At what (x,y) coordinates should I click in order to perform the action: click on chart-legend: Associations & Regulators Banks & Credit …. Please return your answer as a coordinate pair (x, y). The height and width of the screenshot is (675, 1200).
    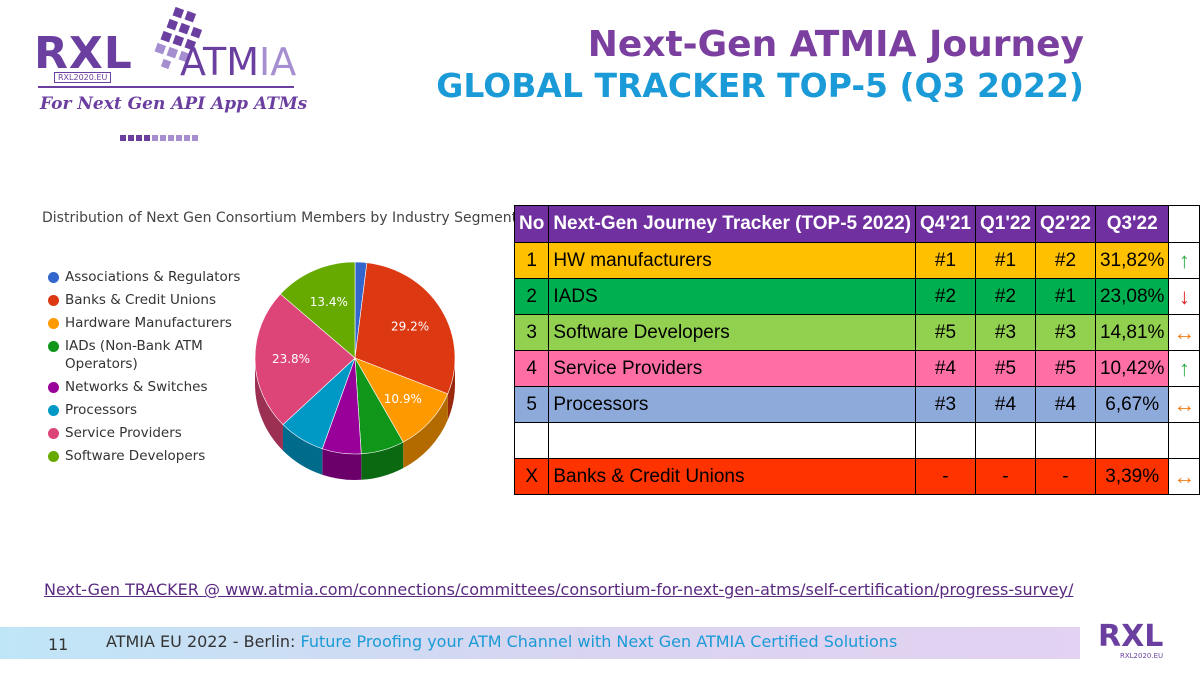
    Looking at the image, I should click on (148, 369).